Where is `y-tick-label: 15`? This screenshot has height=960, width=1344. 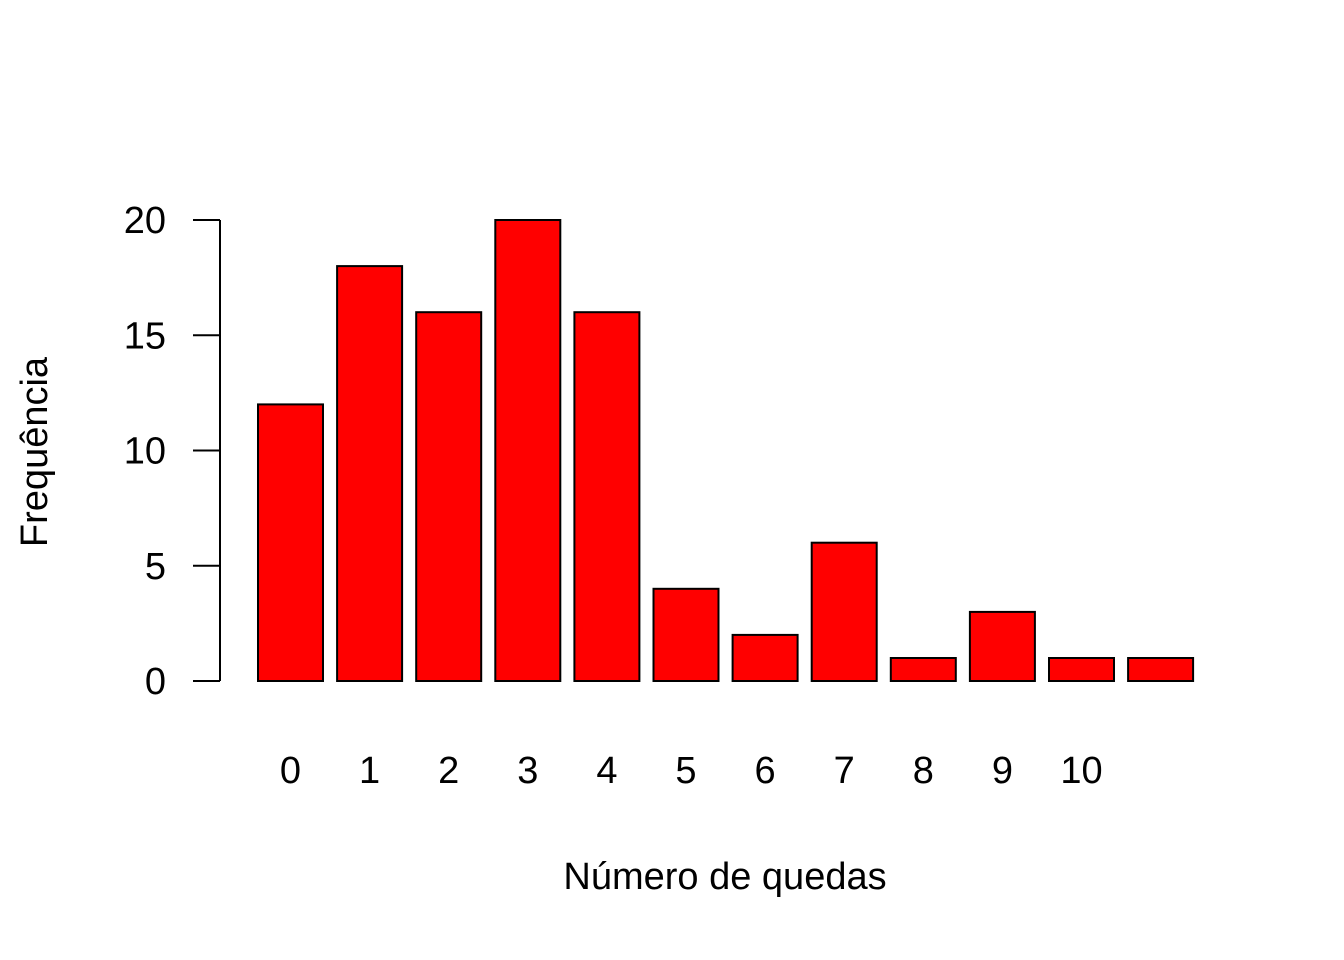
y-tick-label: 15 is located at coordinates (145, 336).